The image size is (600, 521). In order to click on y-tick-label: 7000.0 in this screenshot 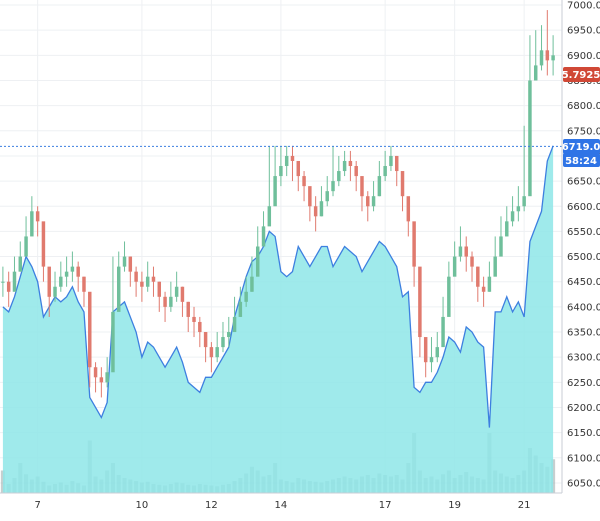, I will do `click(583, 6)`.